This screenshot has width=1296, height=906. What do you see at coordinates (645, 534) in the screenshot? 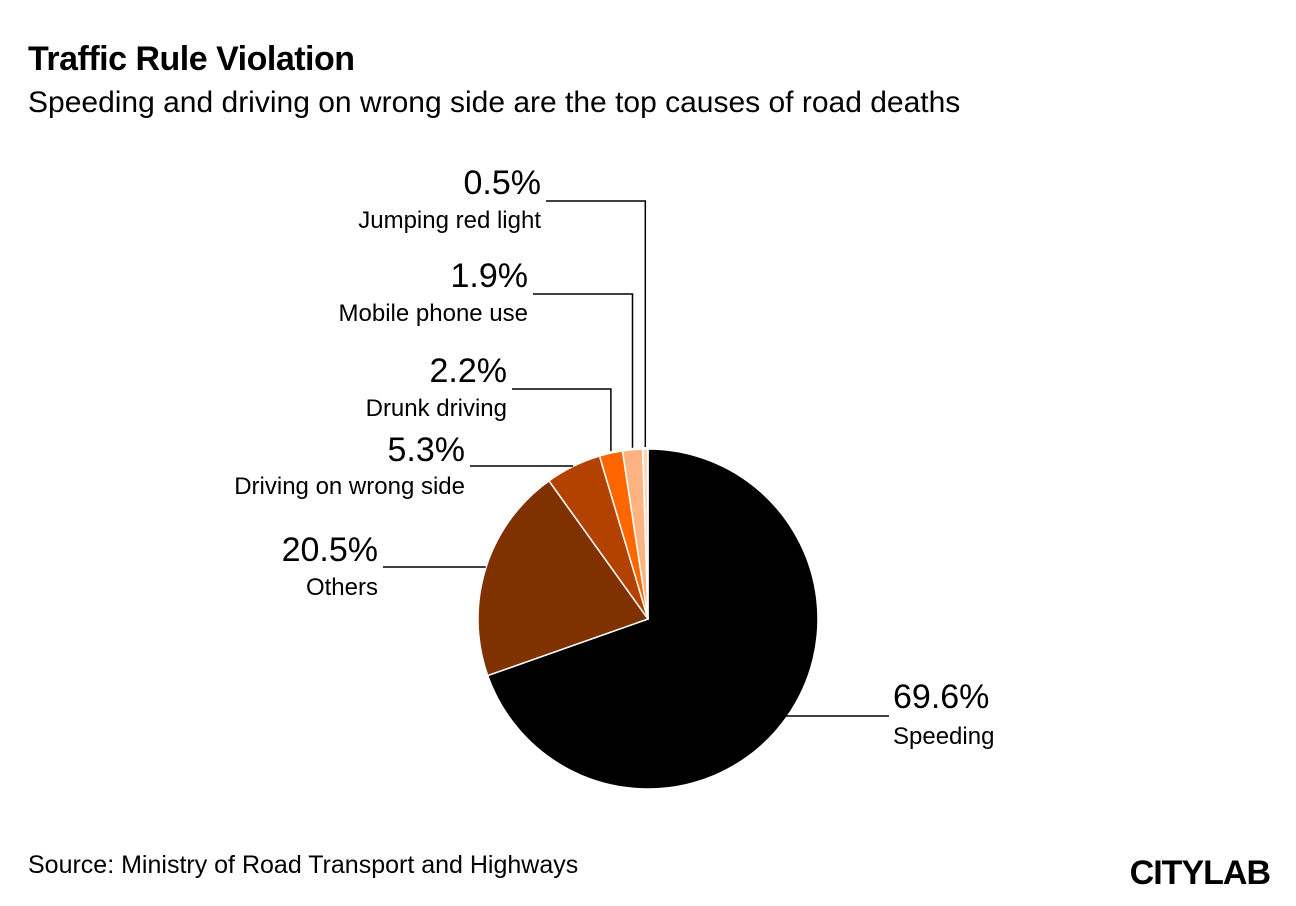
I see `pie-slice-jumping-red-light` at bounding box center [645, 534].